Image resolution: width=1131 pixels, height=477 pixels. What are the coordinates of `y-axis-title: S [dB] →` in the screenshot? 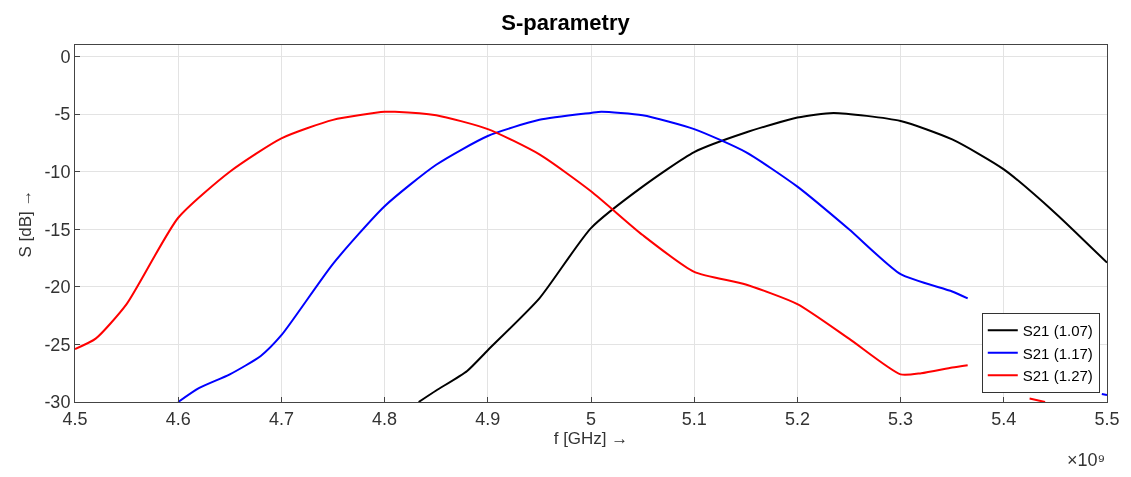 It's located at (25, 223).